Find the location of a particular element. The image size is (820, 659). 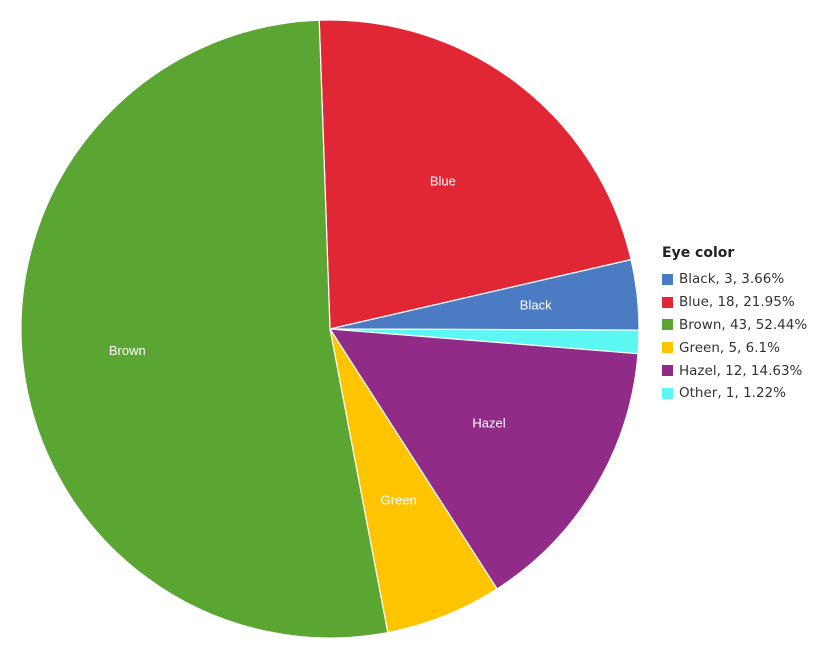

legend-item-black: Black, 3, 3.66% is located at coordinates (734, 279).